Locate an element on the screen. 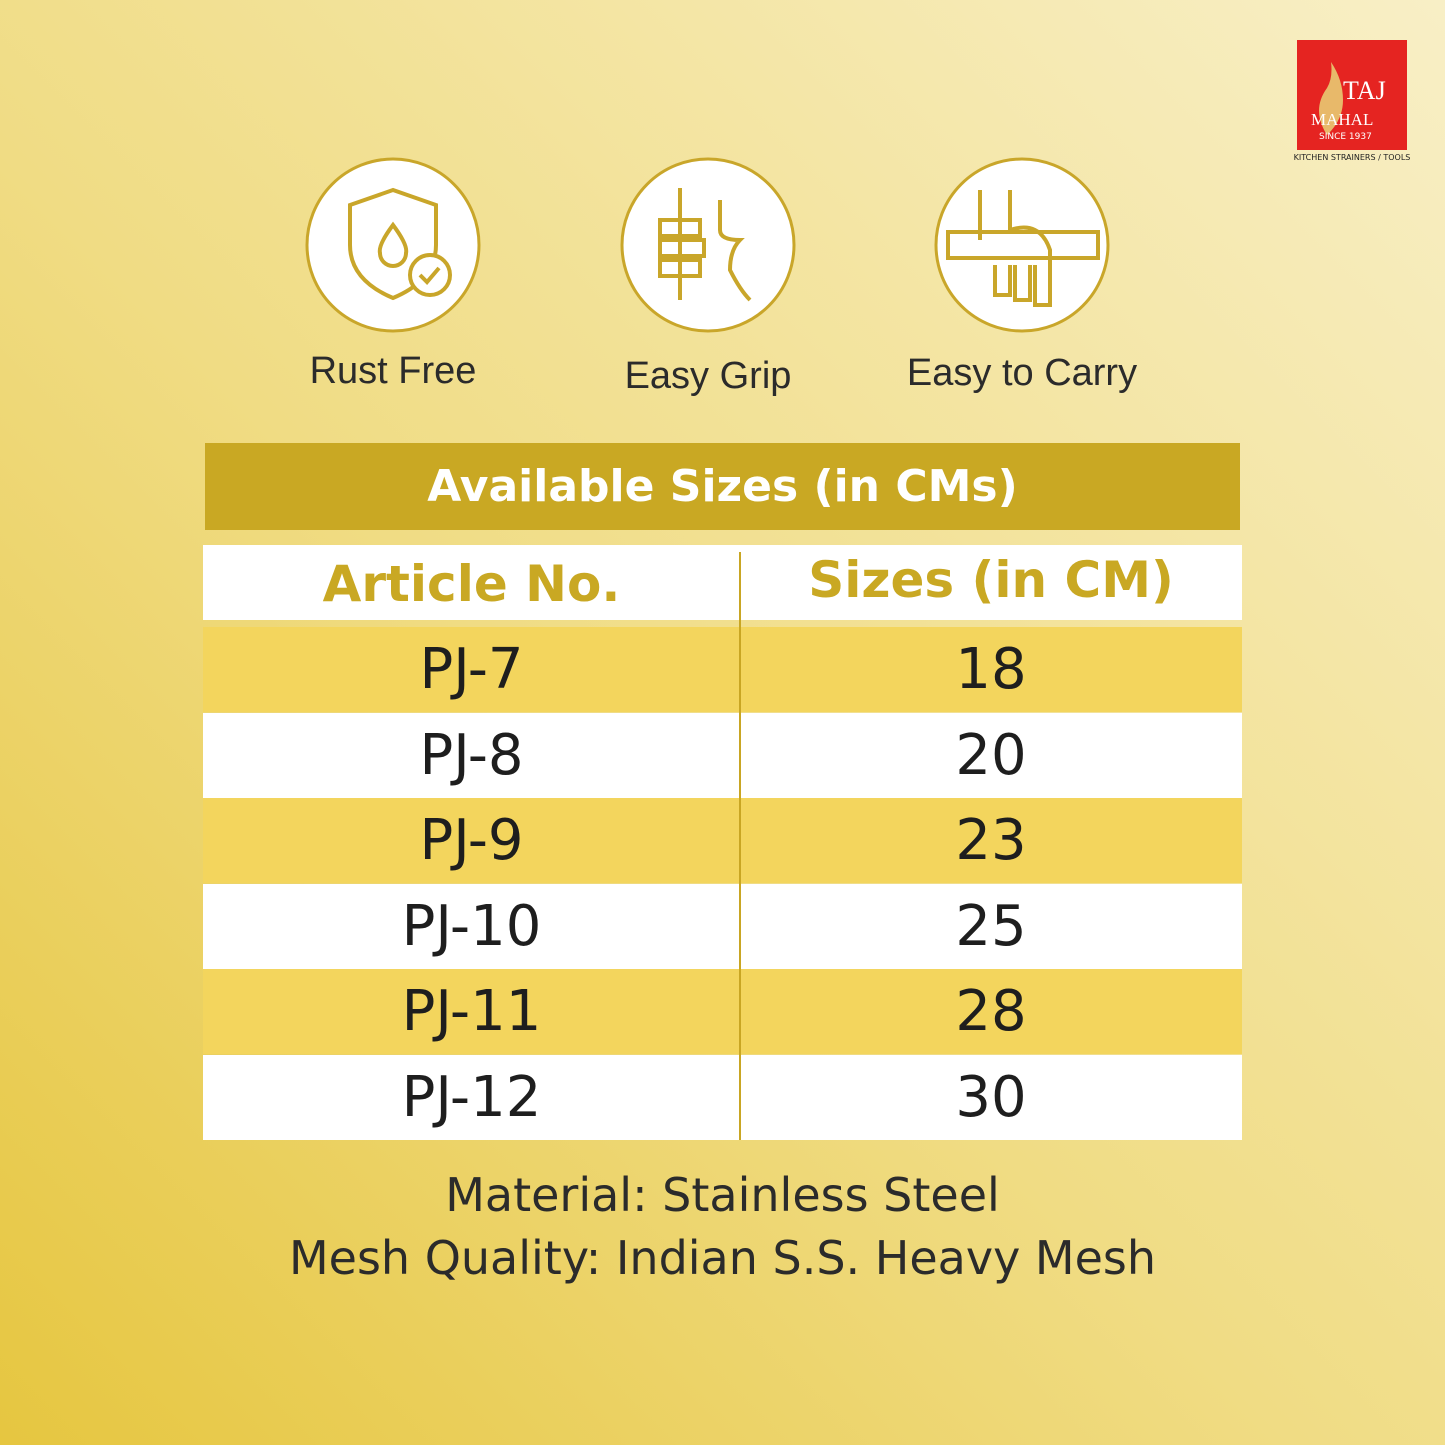 This screenshot has width=1445, height=1445. size-cell: 20 is located at coordinates (991, 755).